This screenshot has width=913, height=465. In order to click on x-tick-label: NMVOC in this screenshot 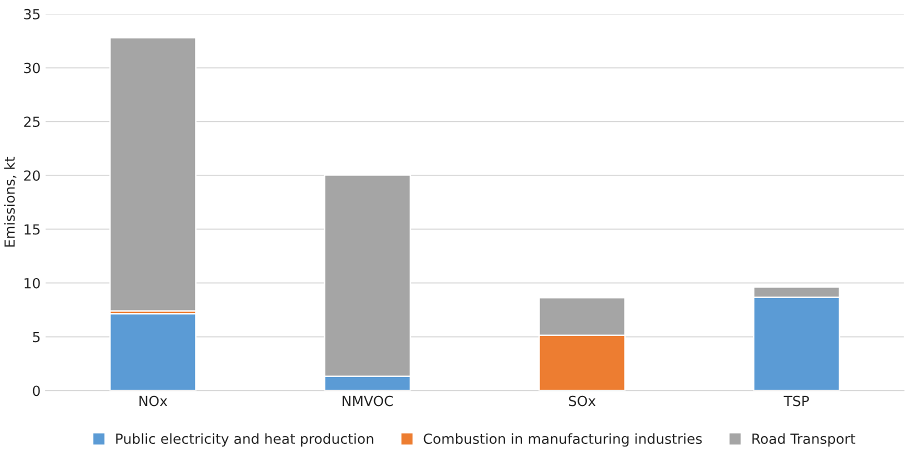, I will do `click(367, 401)`.